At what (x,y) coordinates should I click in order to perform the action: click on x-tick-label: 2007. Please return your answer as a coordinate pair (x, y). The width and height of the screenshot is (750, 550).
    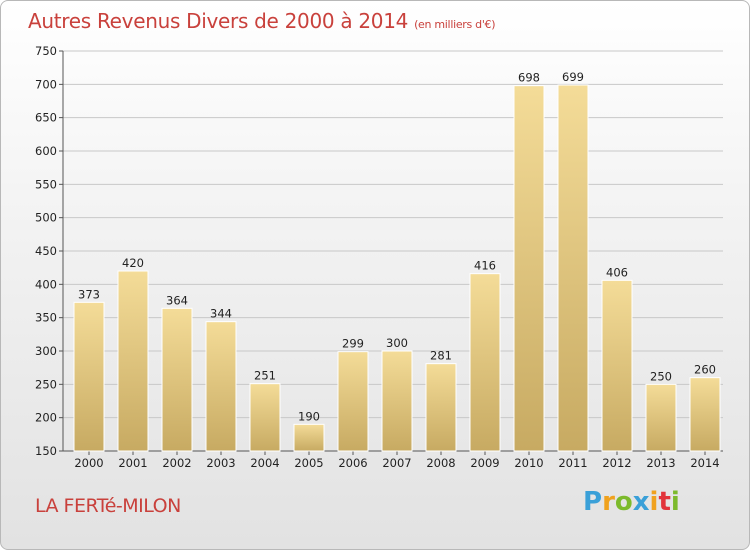
    Looking at the image, I should click on (396, 463).